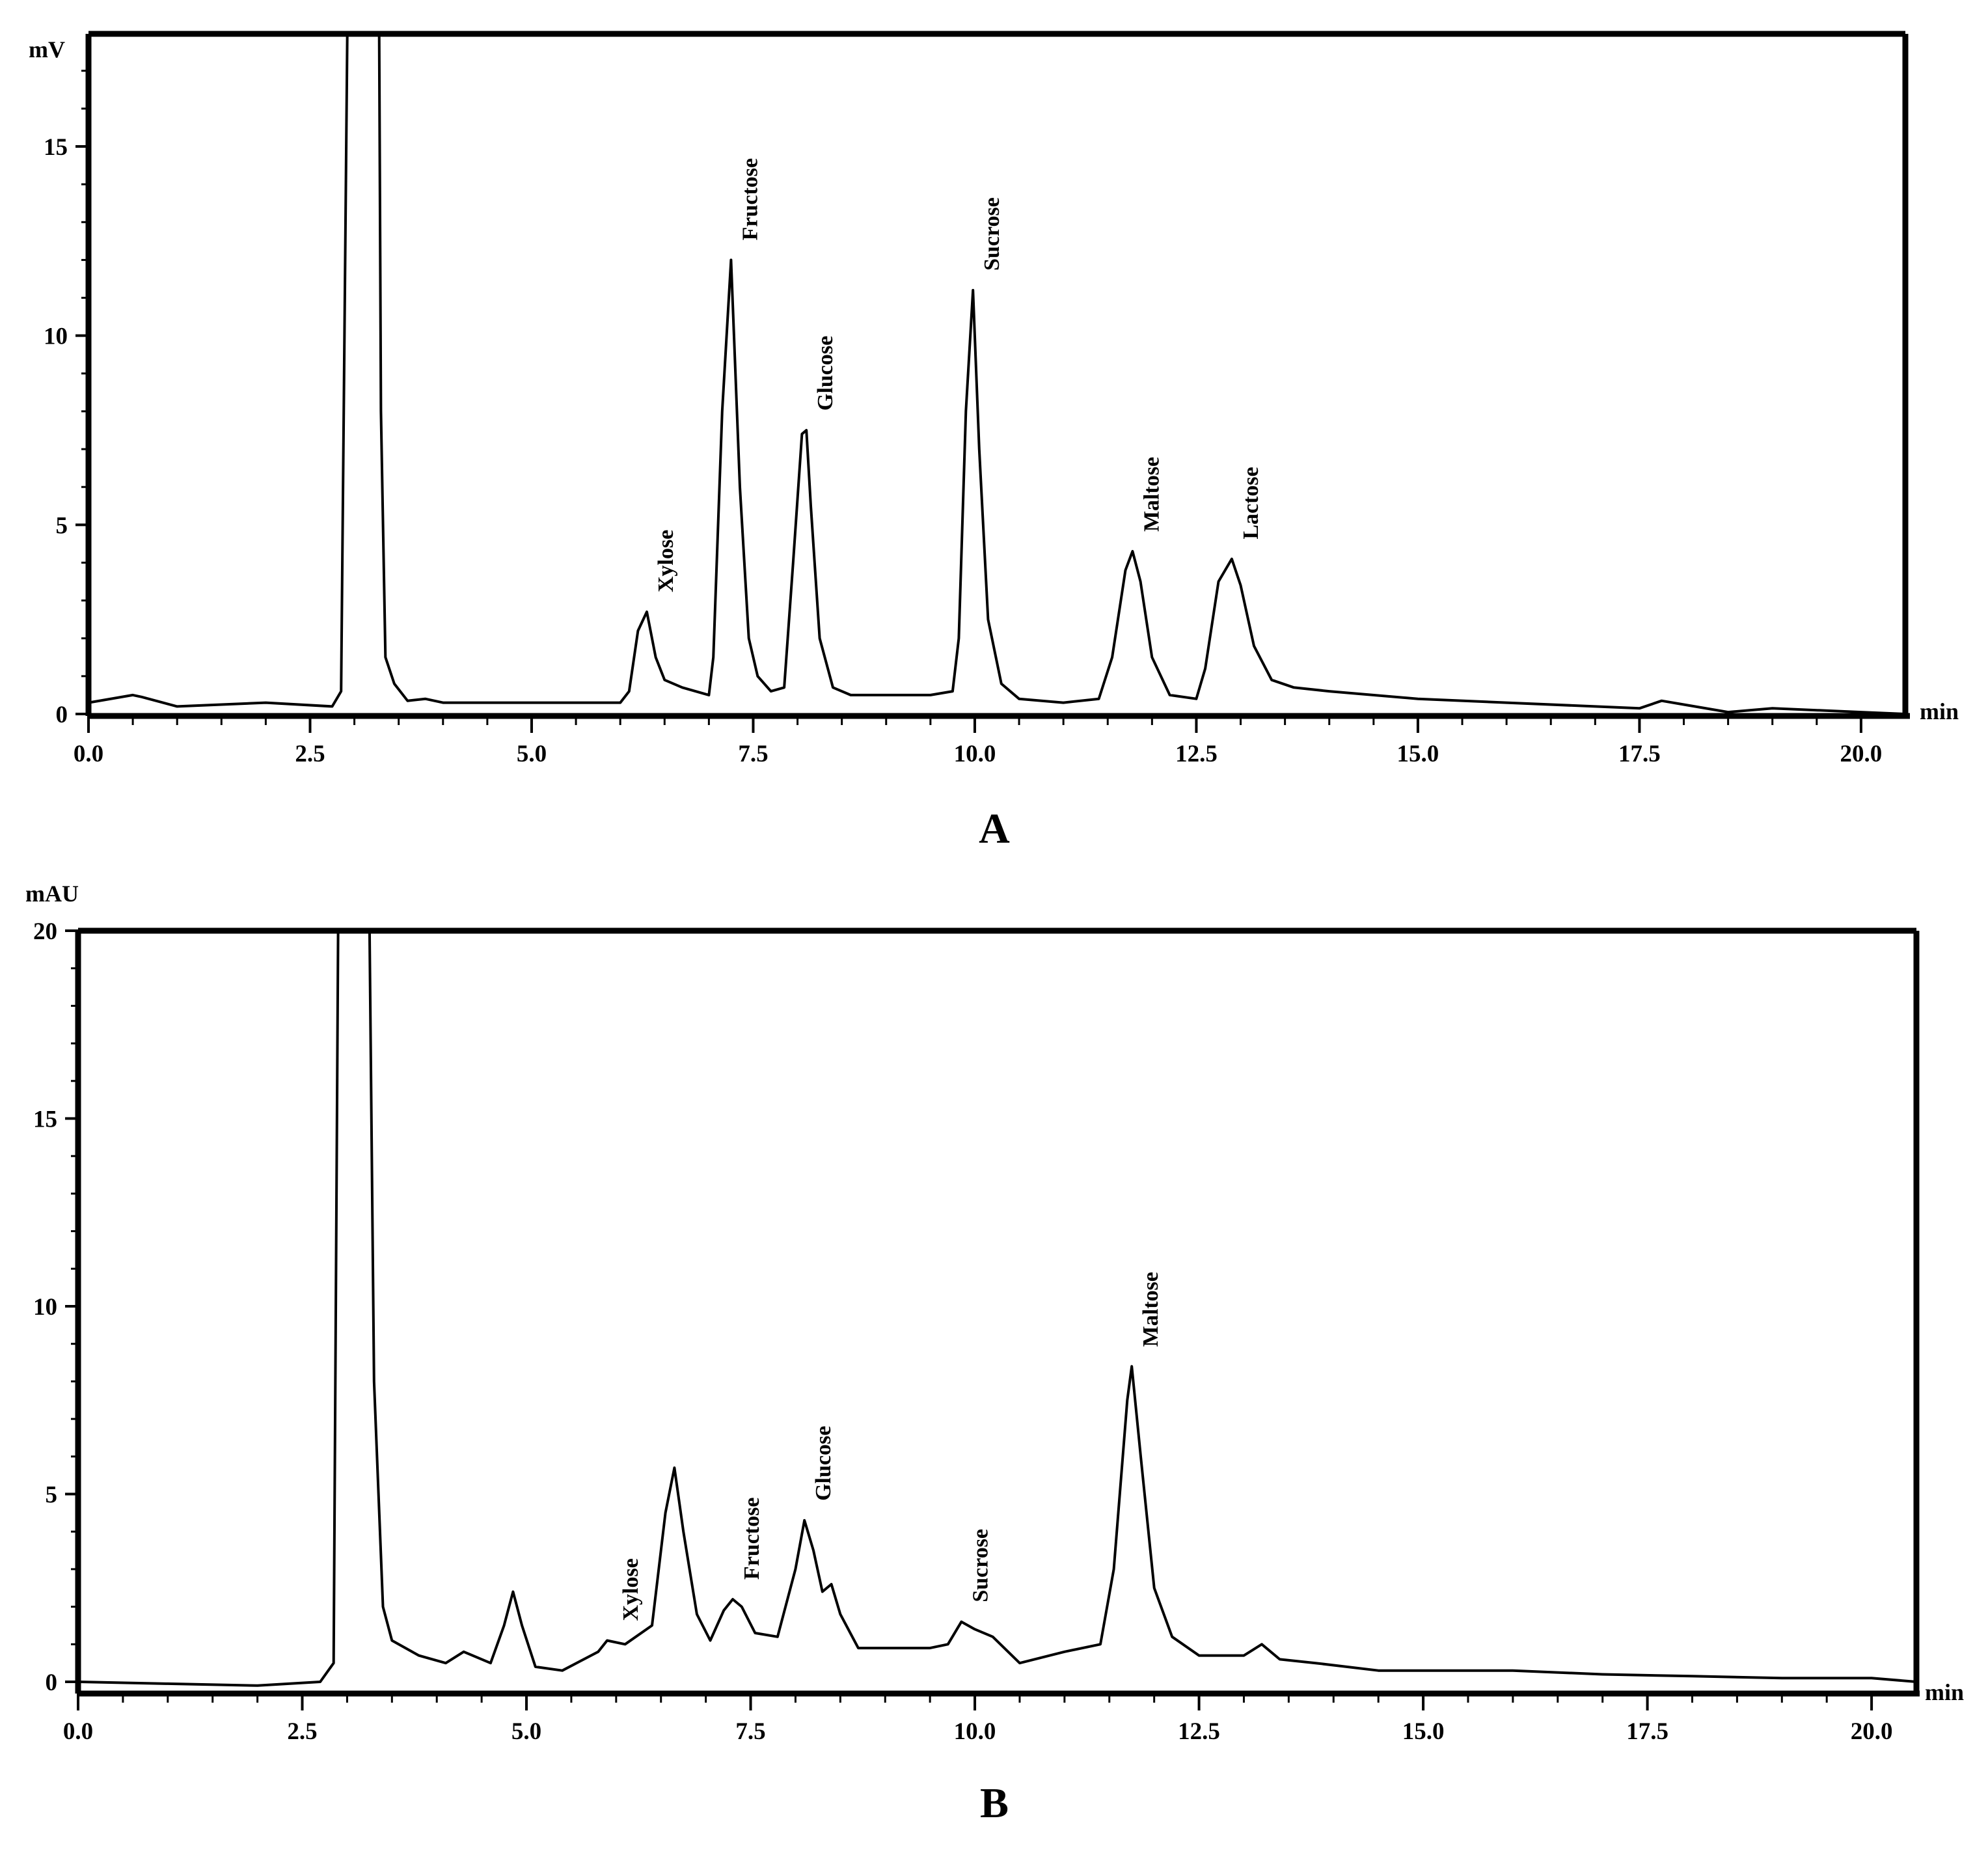 This screenshot has height=1853, width=1988. What do you see at coordinates (994, 829) in the screenshot?
I see `panel-label-a: A` at bounding box center [994, 829].